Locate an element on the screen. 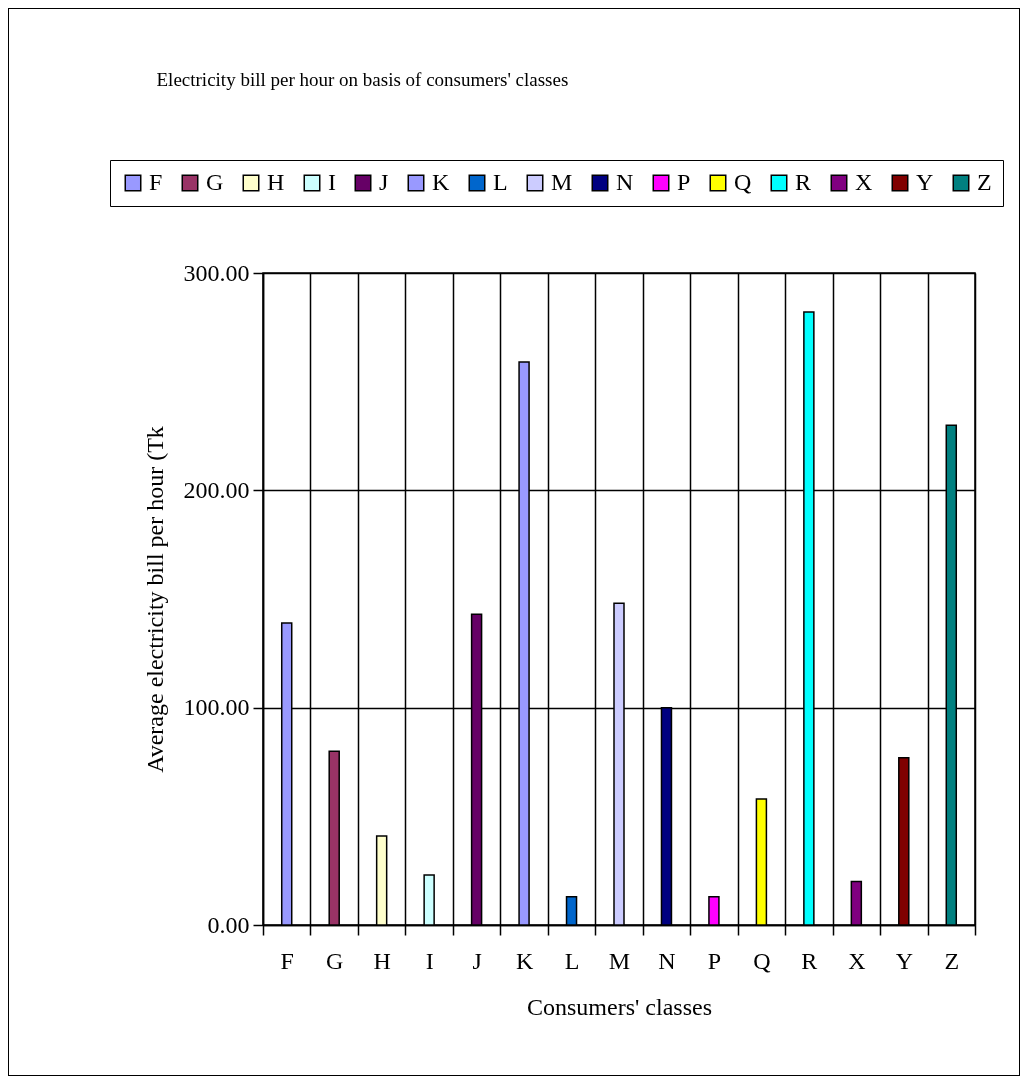 The height and width of the screenshot is (1086, 1030). y-tick-label: 300.00 is located at coordinates (216, 272).